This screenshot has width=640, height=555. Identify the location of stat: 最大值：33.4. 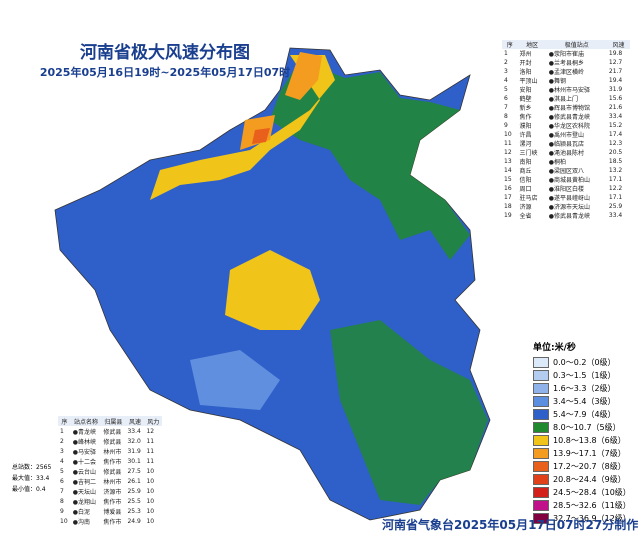
(31, 478).